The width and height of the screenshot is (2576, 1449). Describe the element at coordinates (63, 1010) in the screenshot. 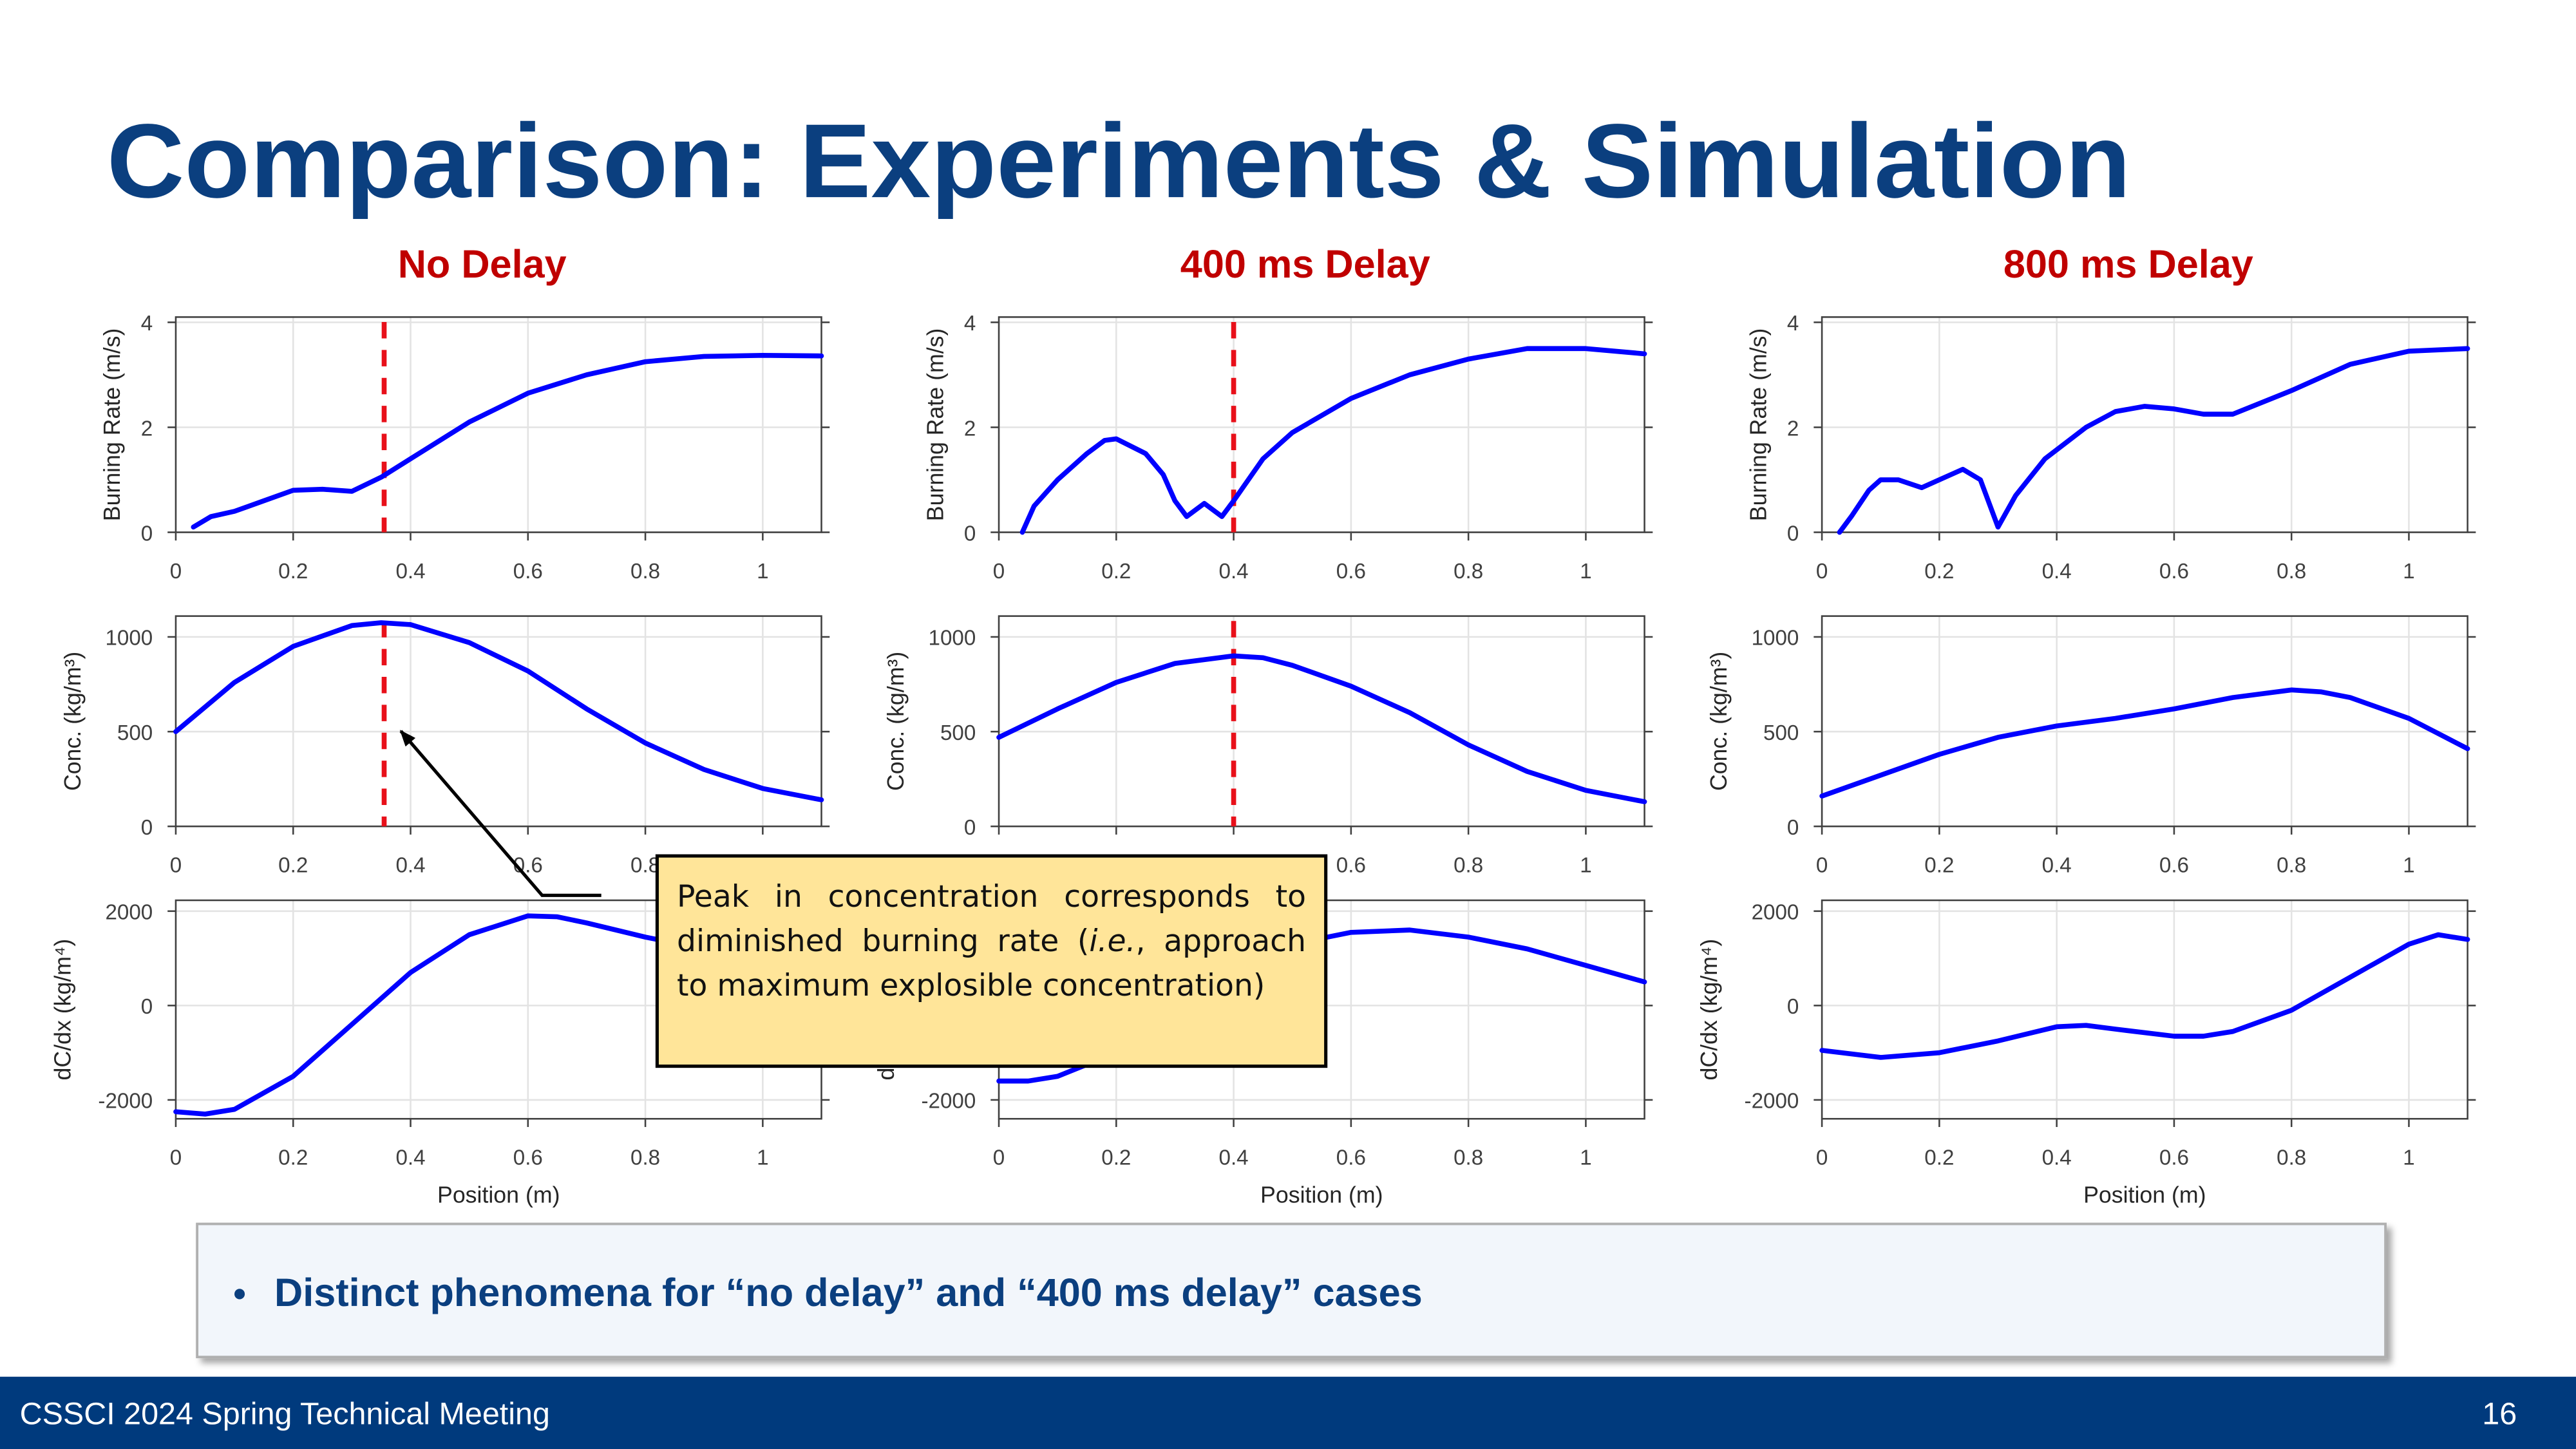

I see `y-axis-label: dC/dx (kg/m⁴)` at that location.